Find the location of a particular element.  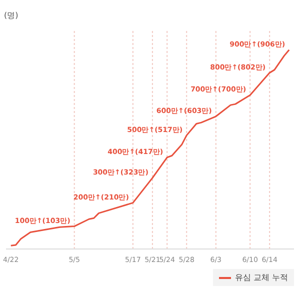

y-axis-title: (명) is located at coordinates (11, 15).